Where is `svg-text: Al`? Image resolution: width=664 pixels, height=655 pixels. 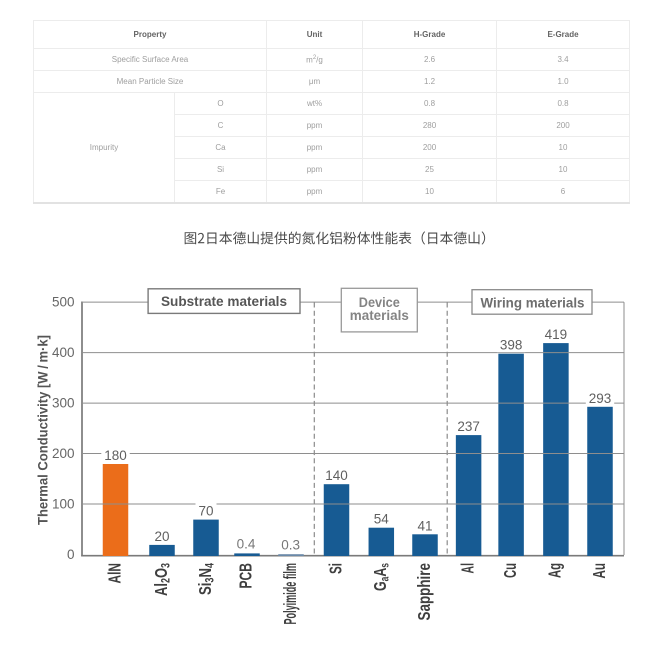 svg-text: Al is located at coordinates (468, 568).